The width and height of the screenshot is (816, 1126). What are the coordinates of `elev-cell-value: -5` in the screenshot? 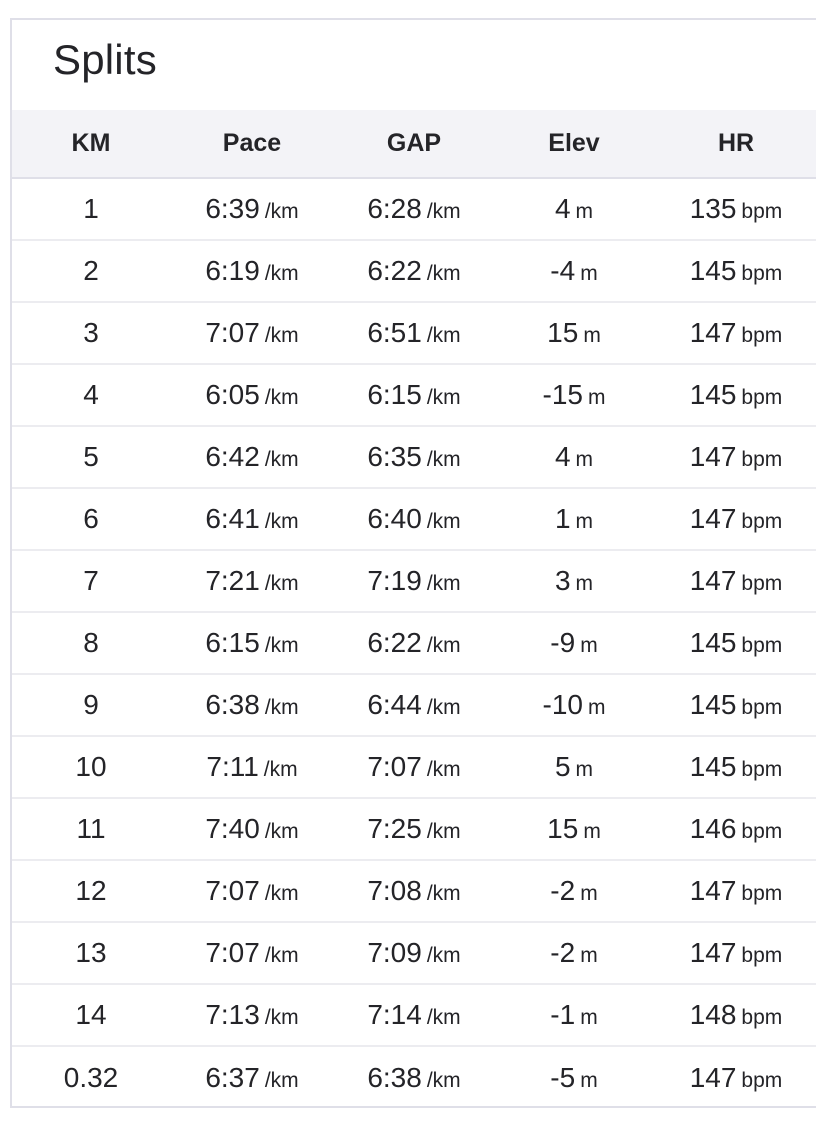 It's located at (563, 1077).